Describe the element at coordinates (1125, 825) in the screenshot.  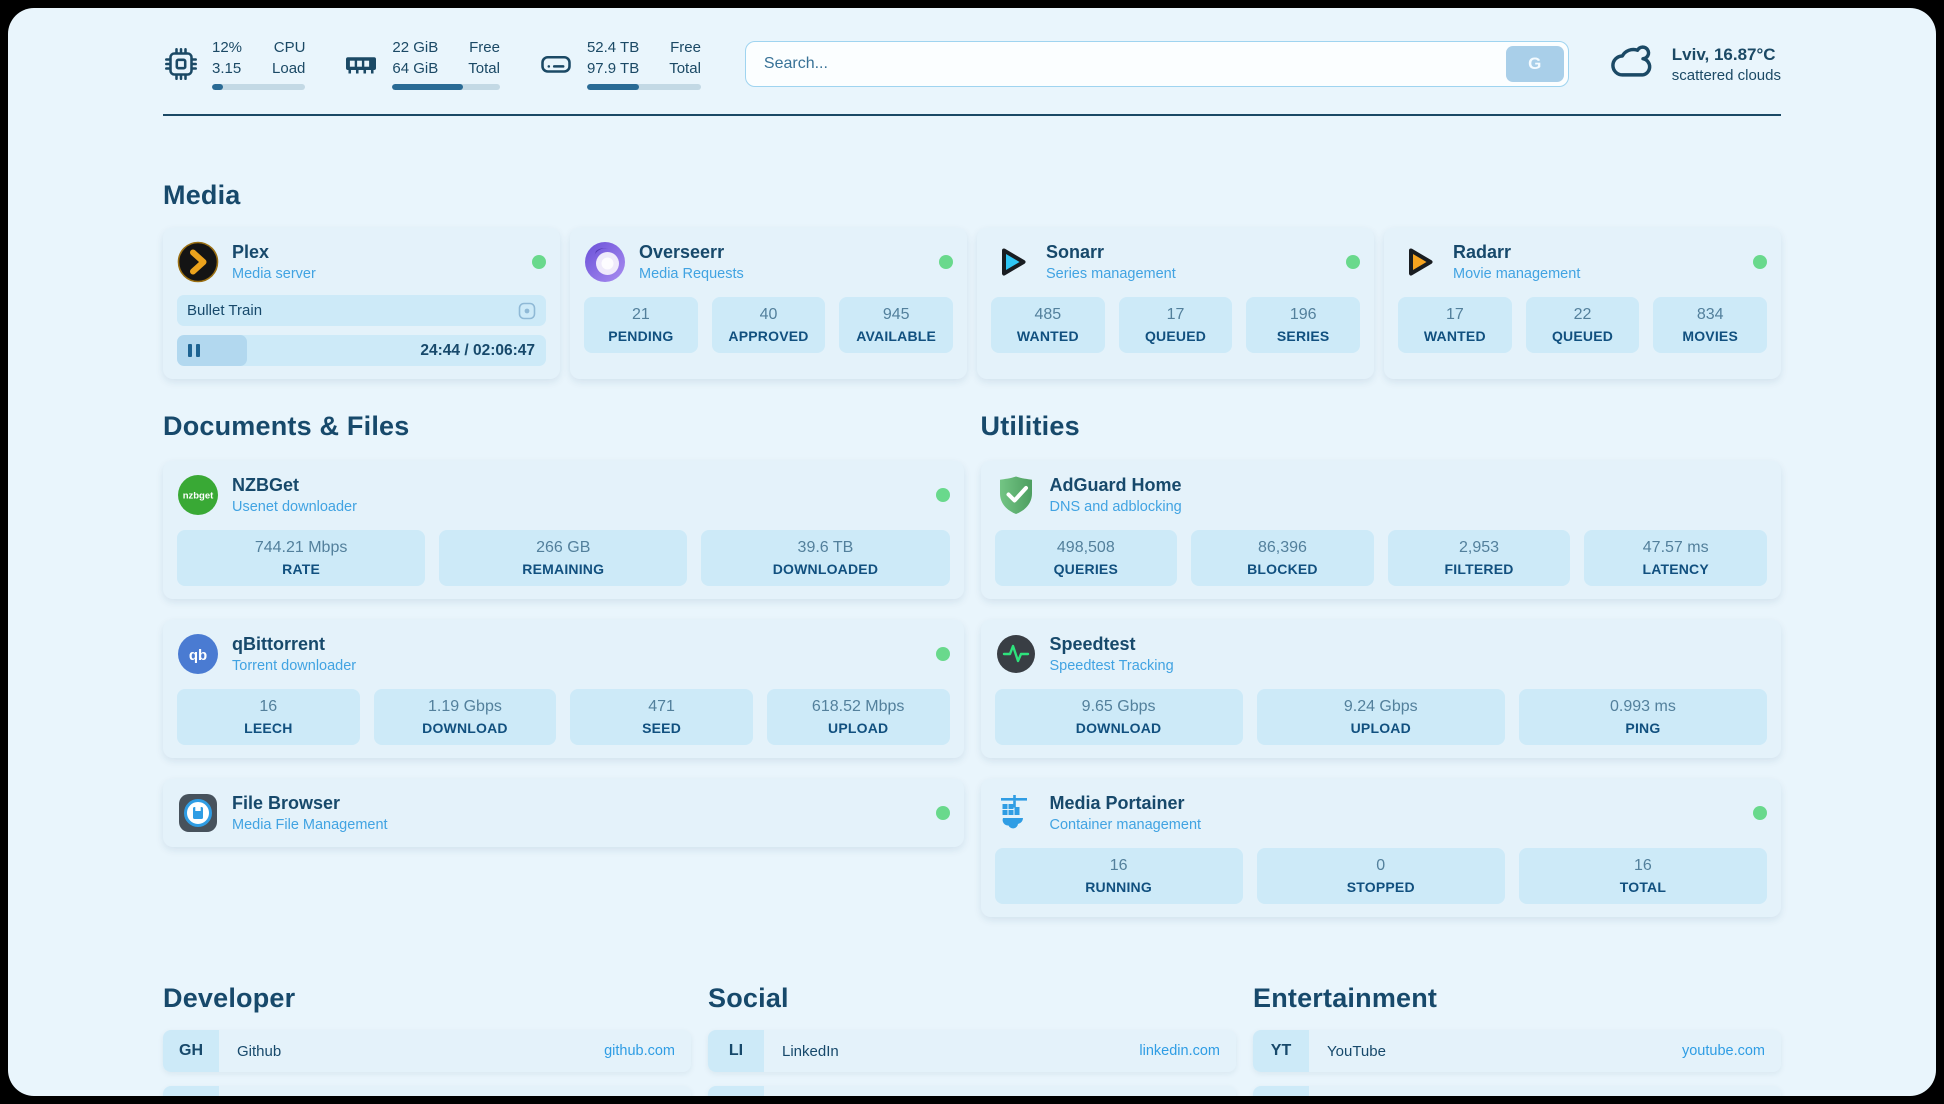
I see `app-subtitle: Container management` at that location.